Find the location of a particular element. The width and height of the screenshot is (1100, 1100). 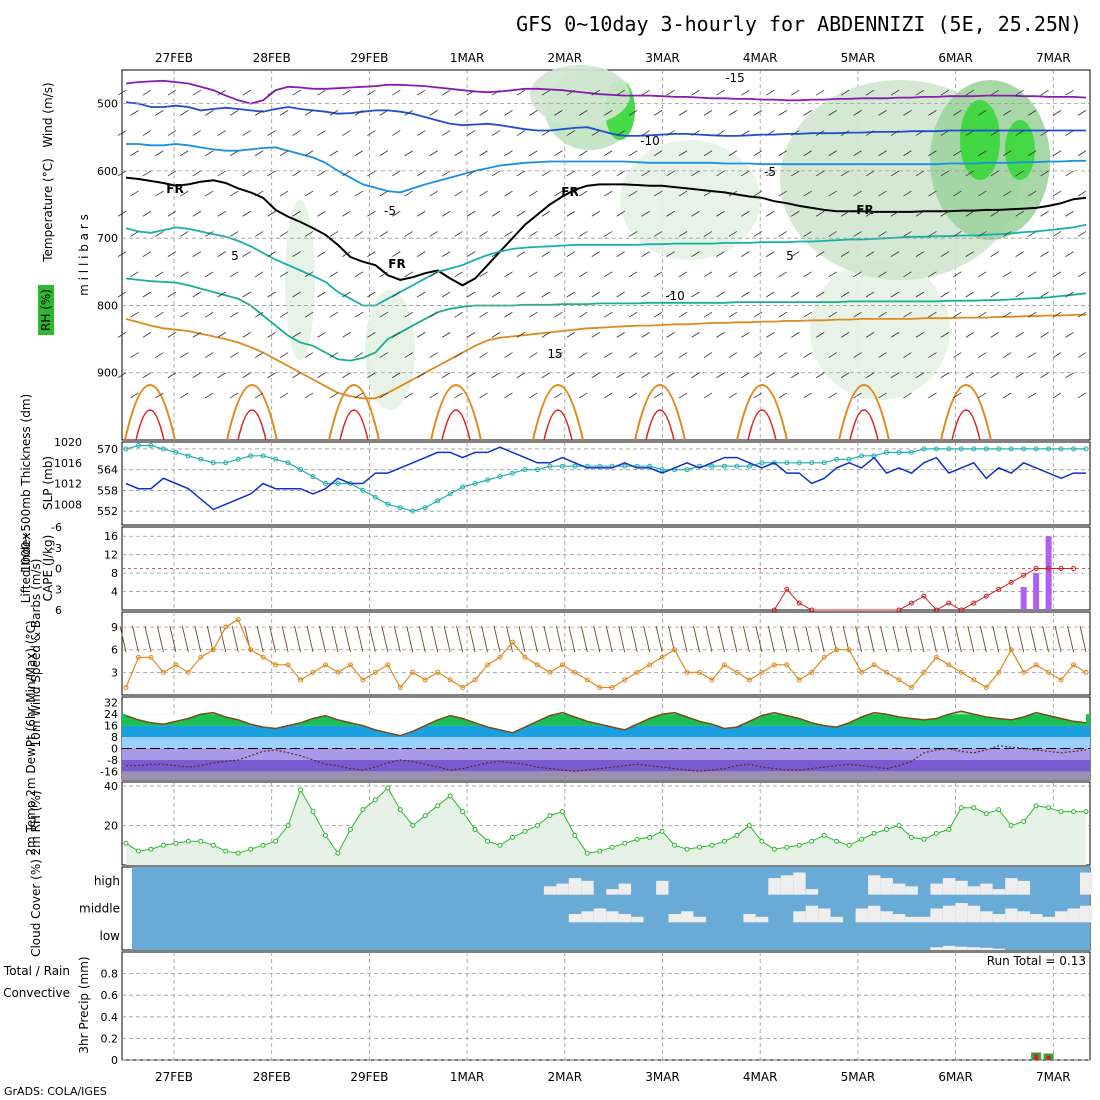

date-label-top: 28FEB is located at coordinates (272, 58).